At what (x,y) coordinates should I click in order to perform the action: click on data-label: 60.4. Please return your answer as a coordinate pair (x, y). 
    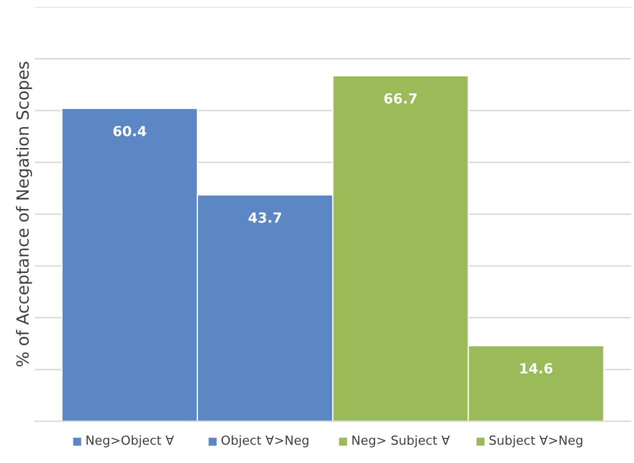
    Looking at the image, I should click on (129, 131).